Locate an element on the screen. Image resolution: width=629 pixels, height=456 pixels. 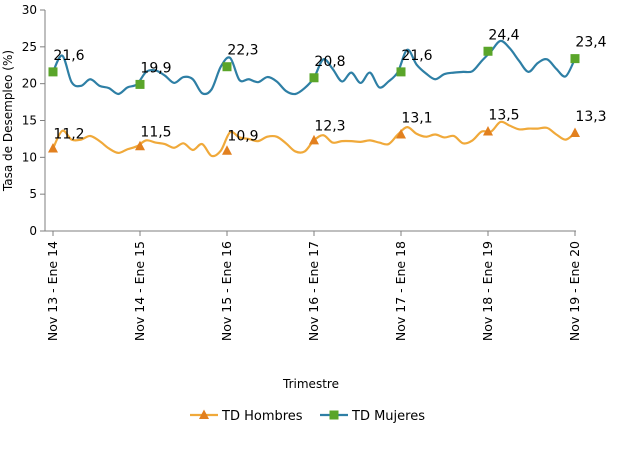
legend-square-icon is located at coordinates (334, 415).